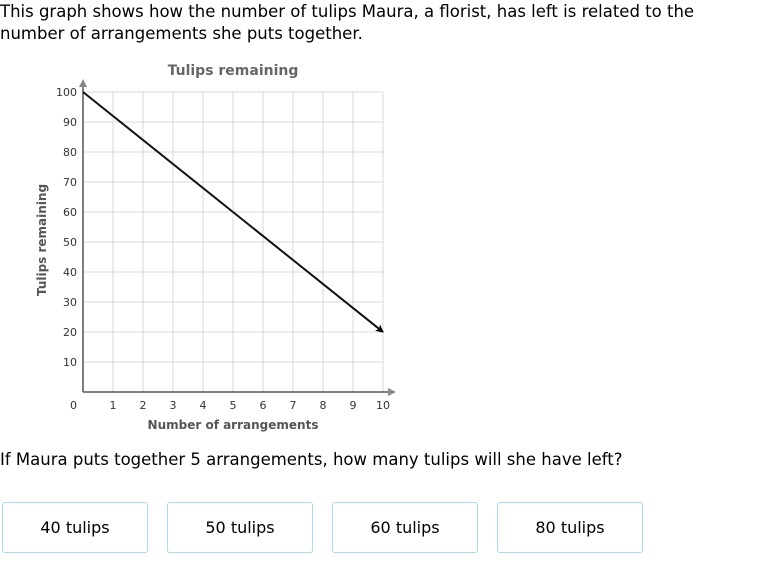 This screenshot has width=760, height=573. Describe the element at coordinates (42, 240) in the screenshot. I see `y-axis-label: Tulips remaining` at that location.